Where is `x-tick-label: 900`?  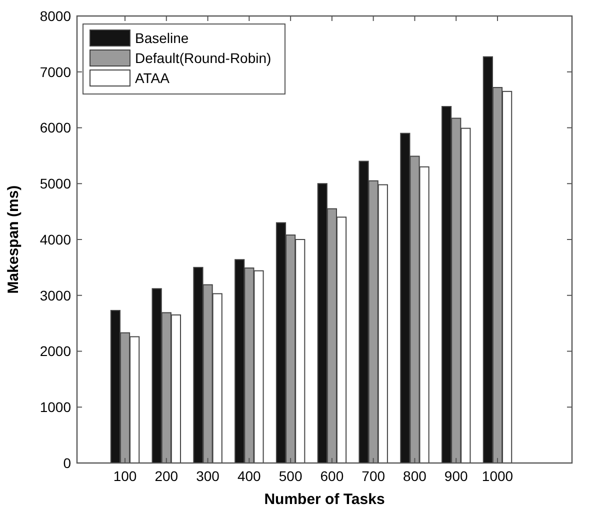
x-tick-label: 900 is located at coordinates (456, 476).